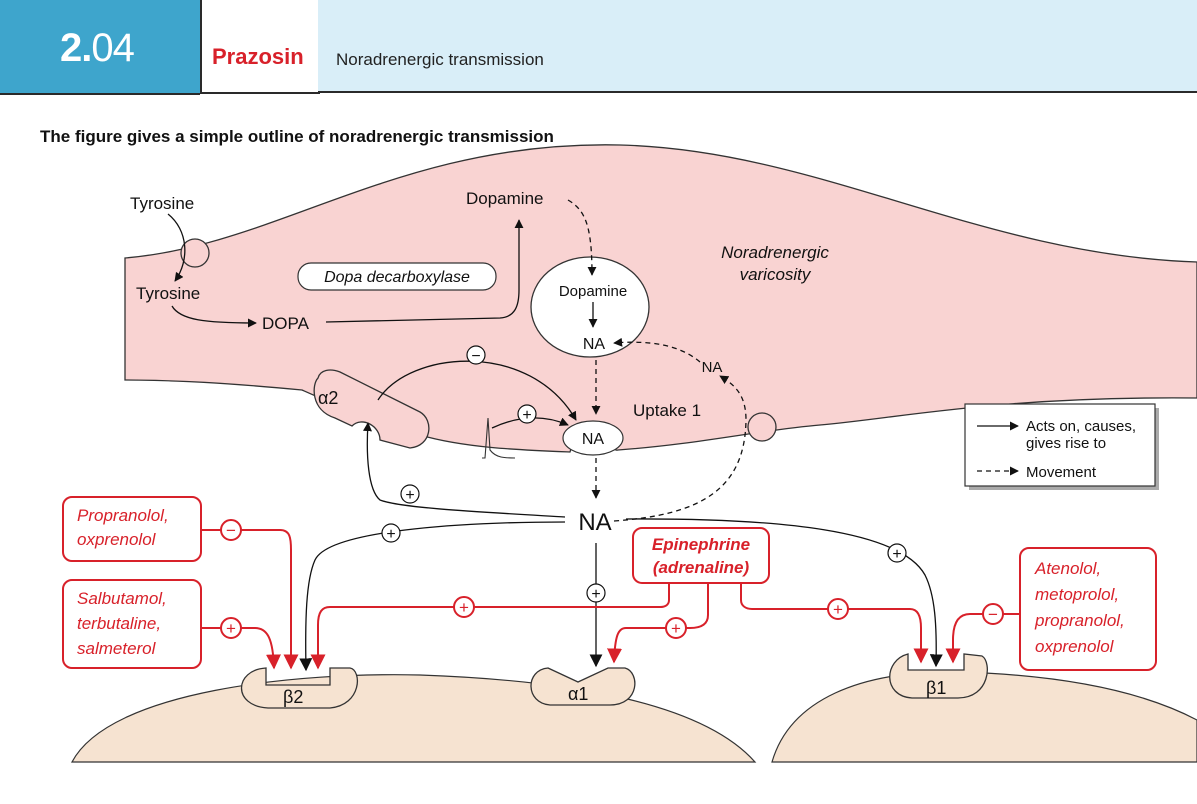  I want to click on dopamine-outside-label: Dopamine, so click(505, 198).